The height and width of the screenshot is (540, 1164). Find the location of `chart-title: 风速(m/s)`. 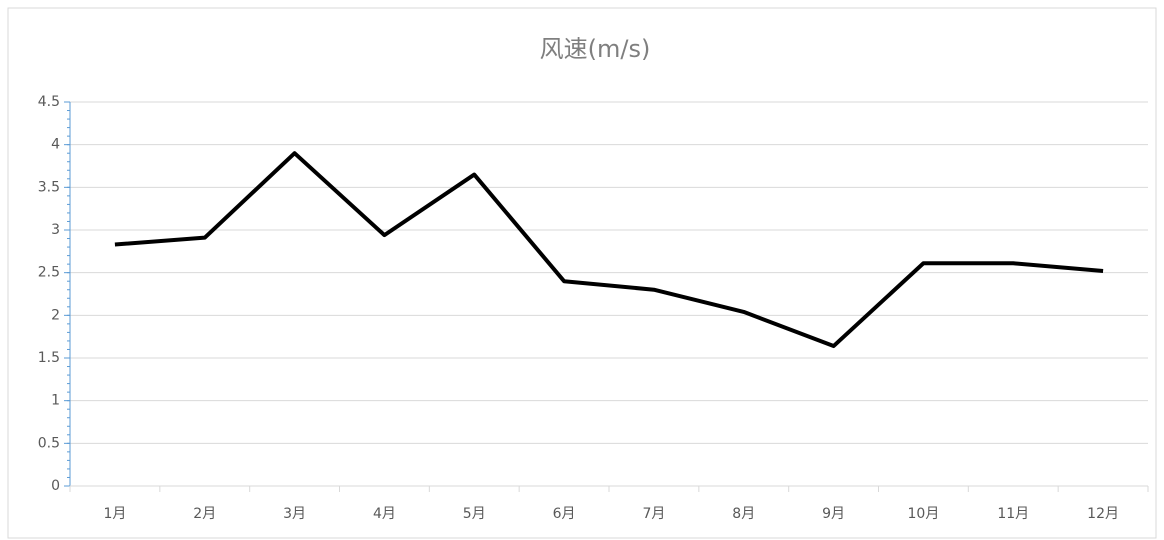

chart-title: 风速(m/s) is located at coordinates (595, 49).